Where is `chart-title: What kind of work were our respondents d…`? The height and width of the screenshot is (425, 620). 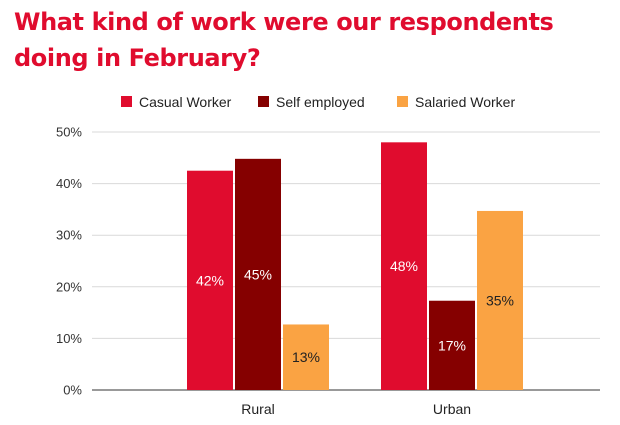 chart-title: What kind of work were our respondents d… is located at coordinates (284, 40).